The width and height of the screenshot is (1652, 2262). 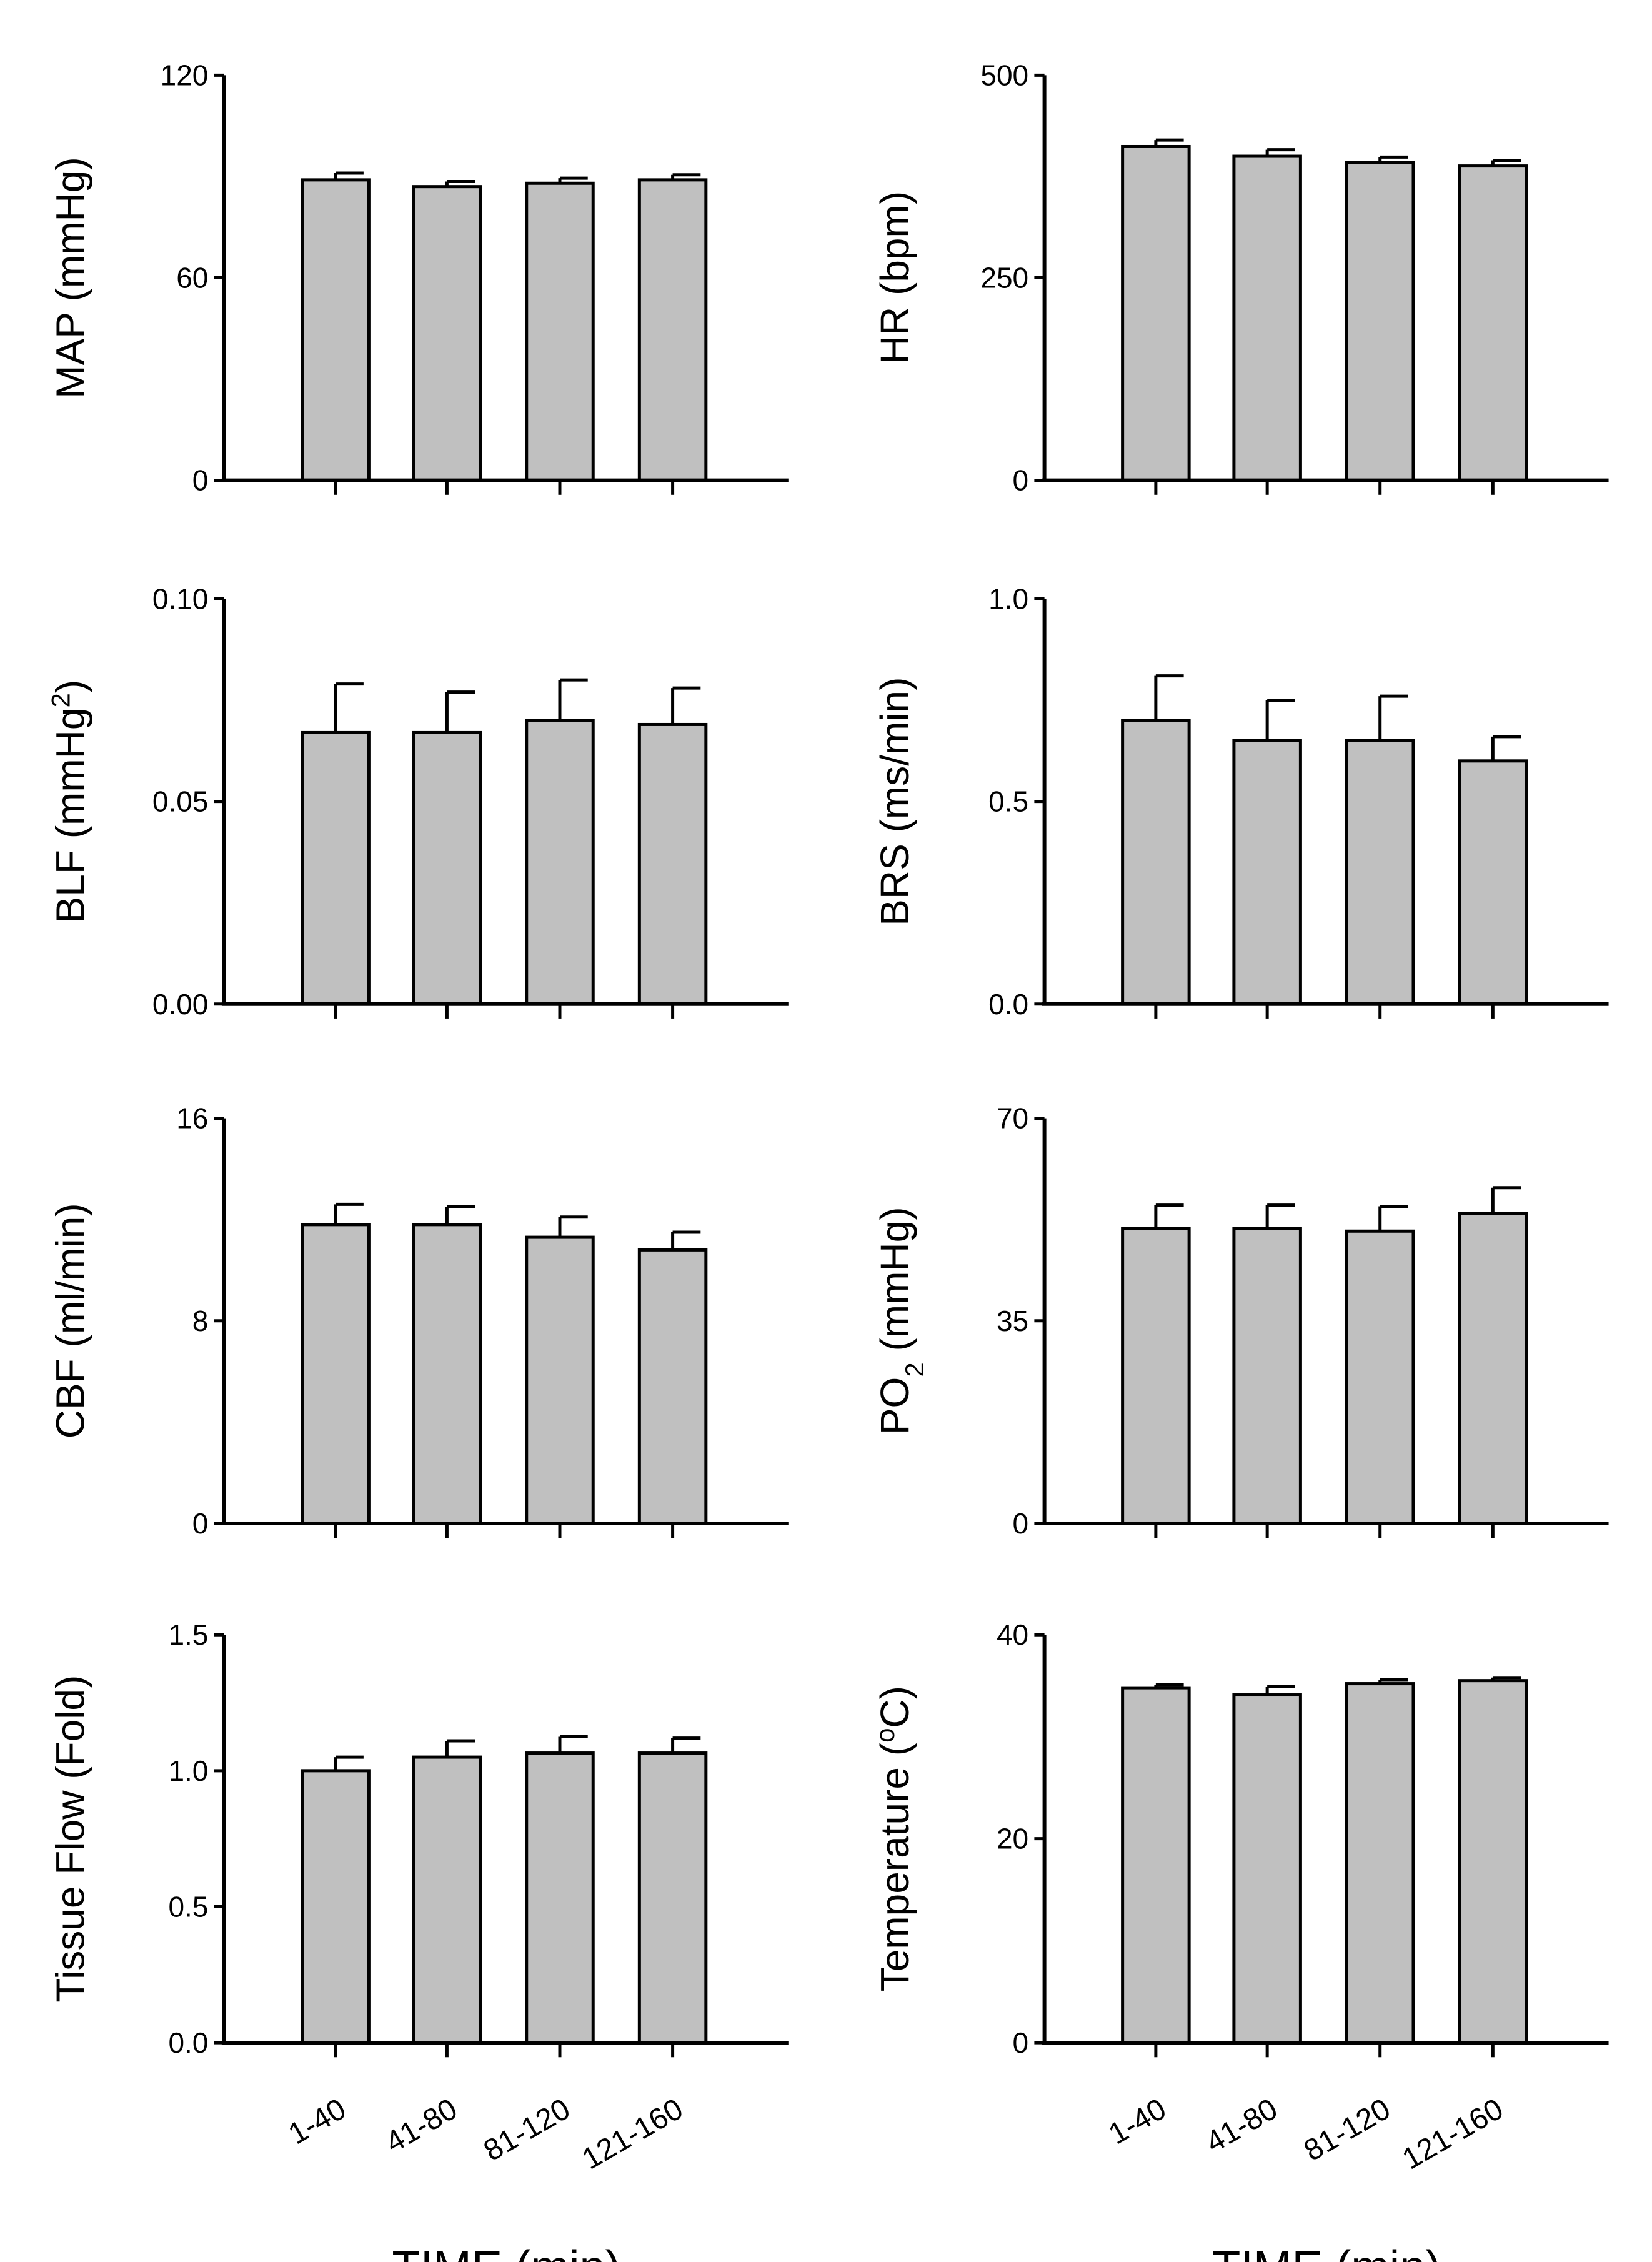 I want to click on chart-panel-3: 0.00 0.05 0.10 BLF (mmHg2), so click(x=418, y=801).